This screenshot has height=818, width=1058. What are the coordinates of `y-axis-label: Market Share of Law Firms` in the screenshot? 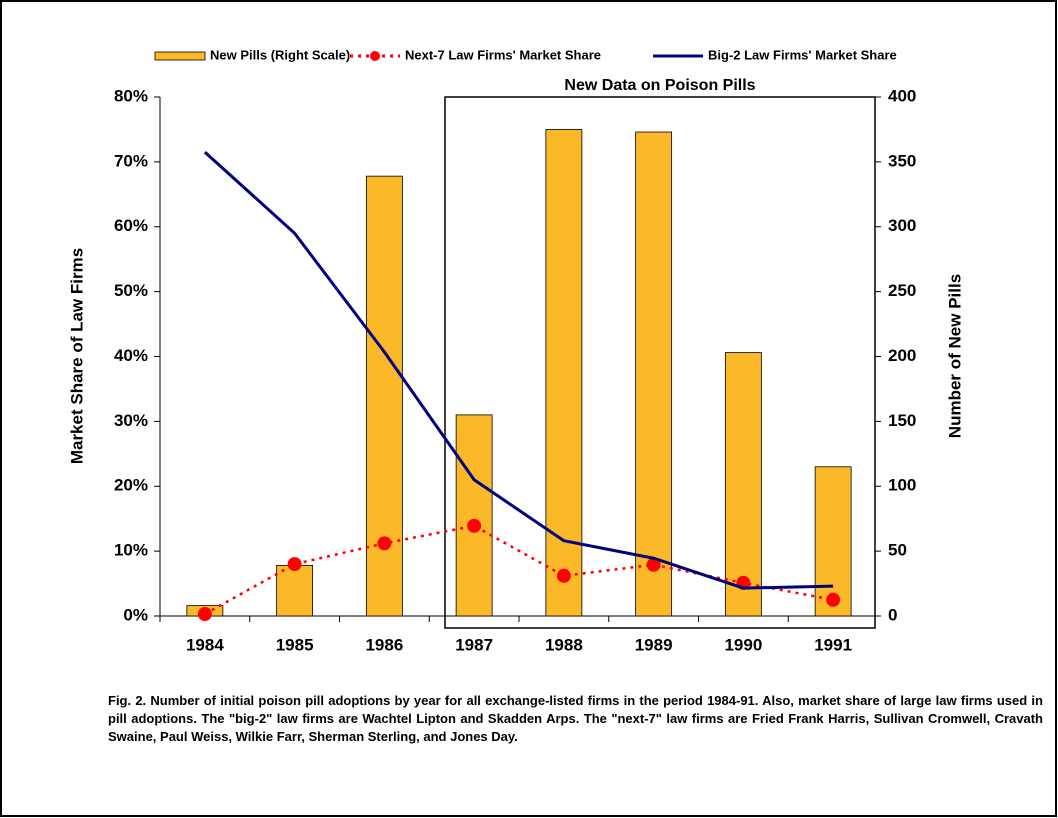 It's located at (76, 356).